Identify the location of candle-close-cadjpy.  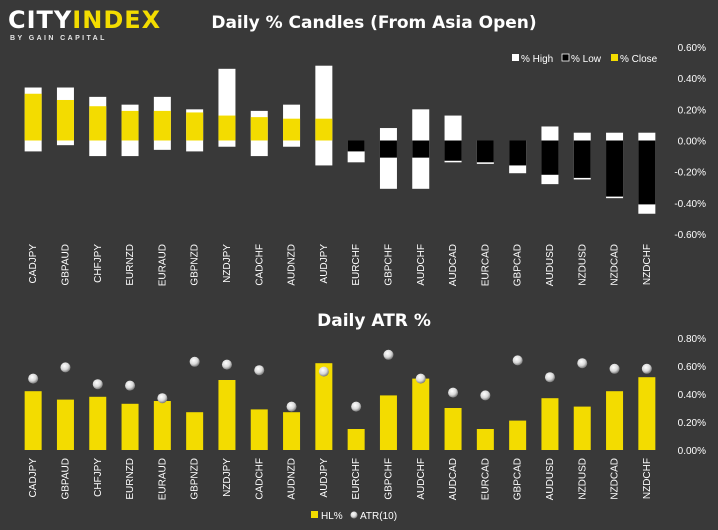
(33, 117).